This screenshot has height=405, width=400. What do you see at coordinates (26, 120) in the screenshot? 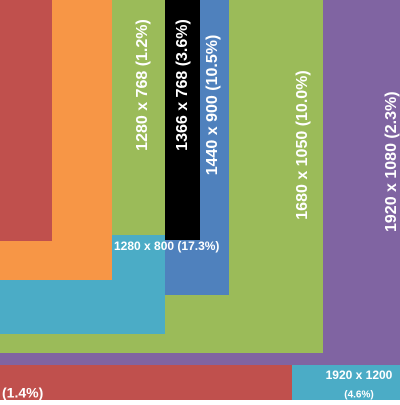
I see `area-red` at bounding box center [26, 120].